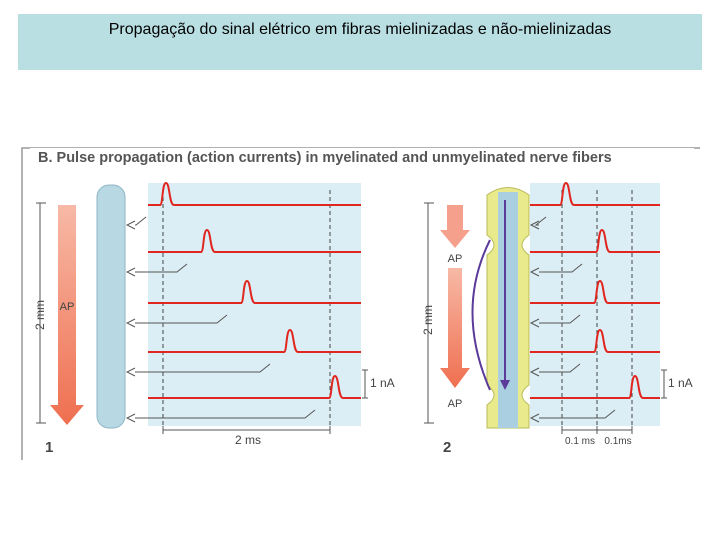 This screenshot has width=720, height=540. I want to click on axon-core, so click(508, 310).